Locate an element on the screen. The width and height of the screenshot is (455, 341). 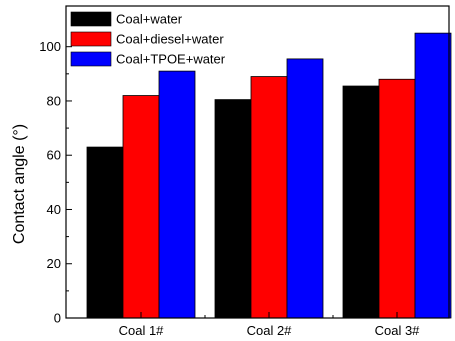
y-tick-label-40: 40 is located at coordinates (54, 209).